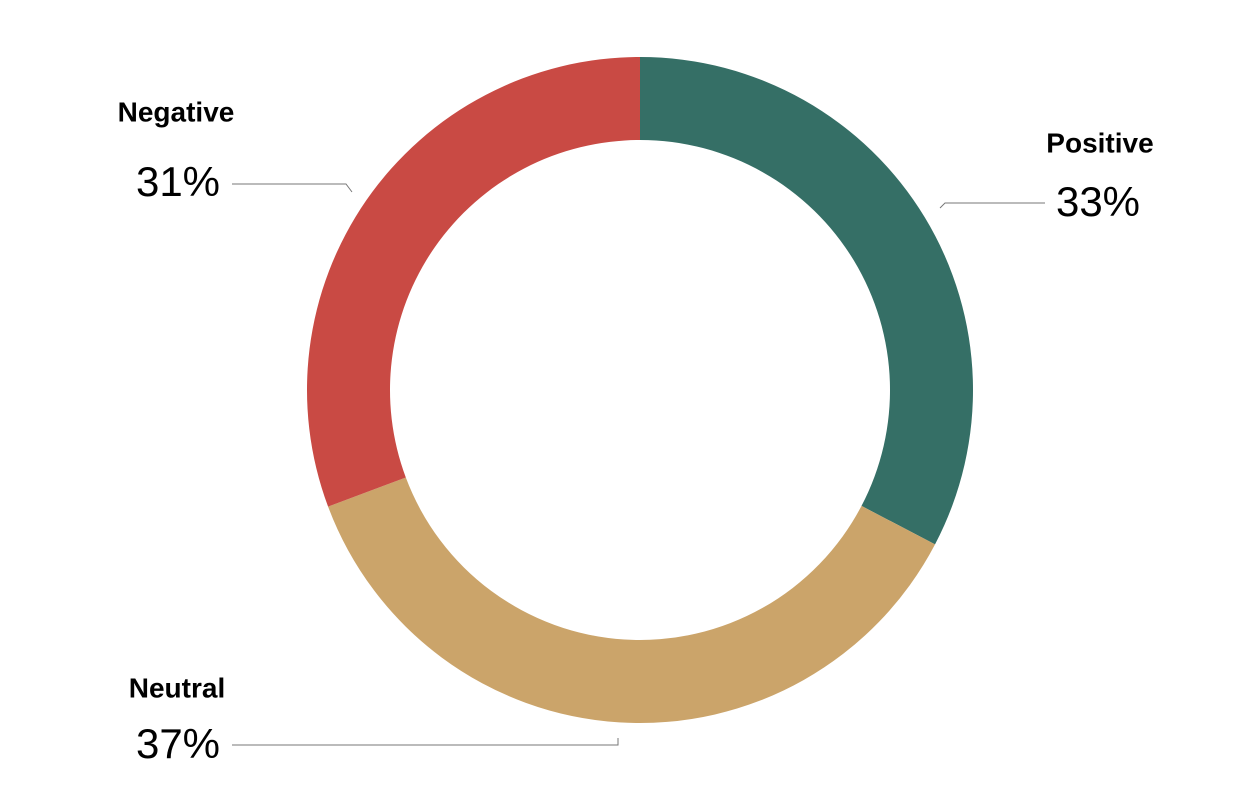  Describe the element at coordinates (178, 743) in the screenshot. I see `slice-value-label: 37%` at that location.